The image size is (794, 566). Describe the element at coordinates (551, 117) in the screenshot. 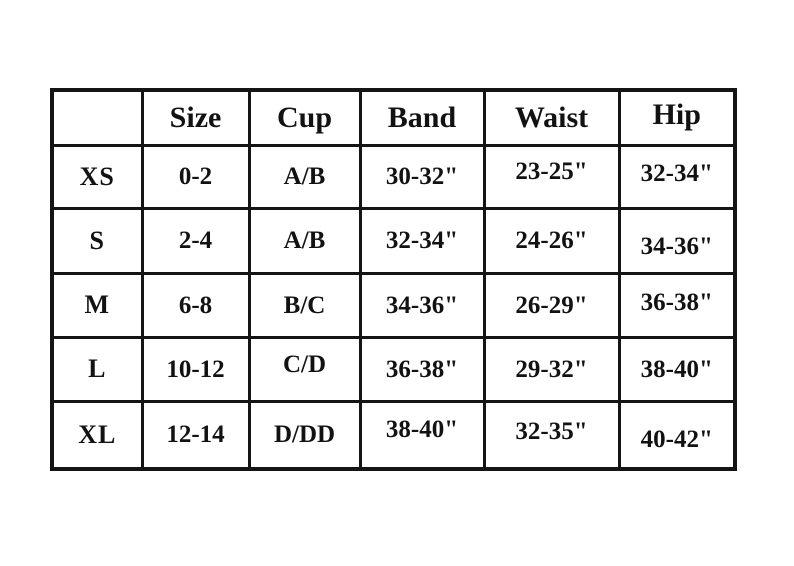

I see `header-cell-waist: Waist` at that location.